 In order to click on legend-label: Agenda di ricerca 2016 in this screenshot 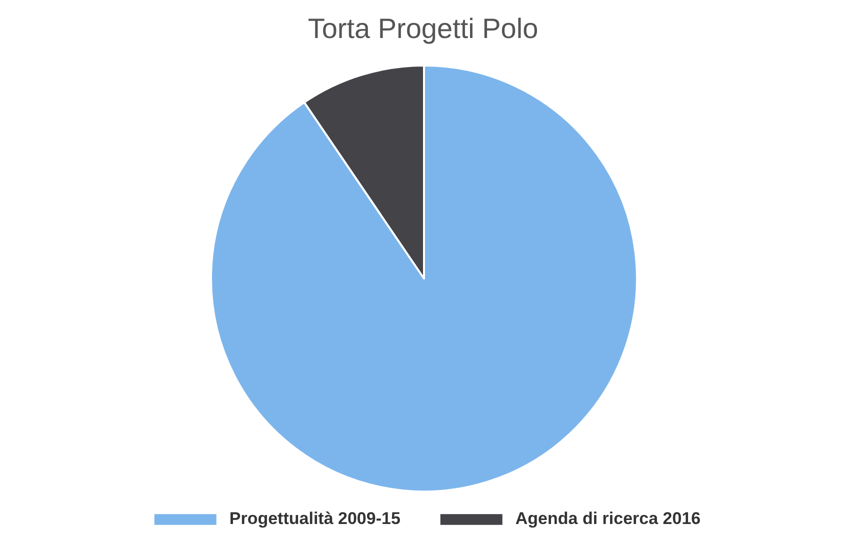, I will do `click(608, 519)`.